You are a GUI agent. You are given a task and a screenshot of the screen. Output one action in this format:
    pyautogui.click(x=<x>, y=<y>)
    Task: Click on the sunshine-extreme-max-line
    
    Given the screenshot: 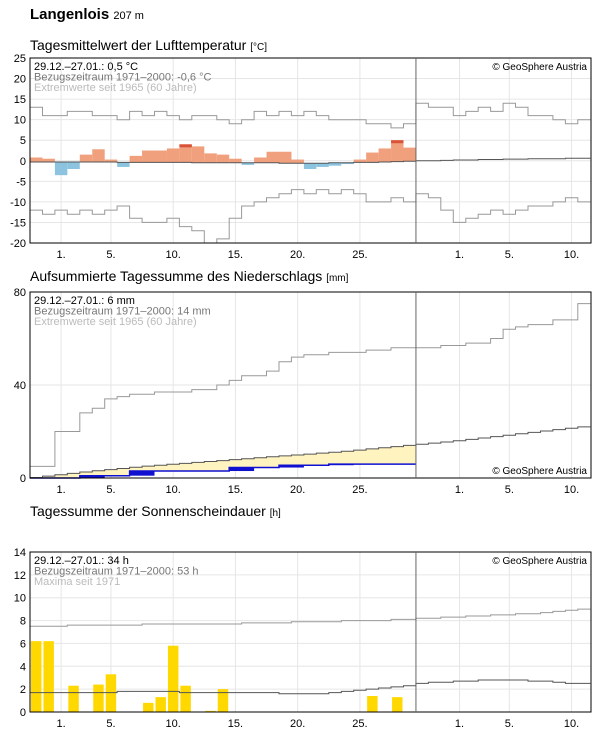 What is the action you would take?
    pyautogui.click(x=310, y=617)
    